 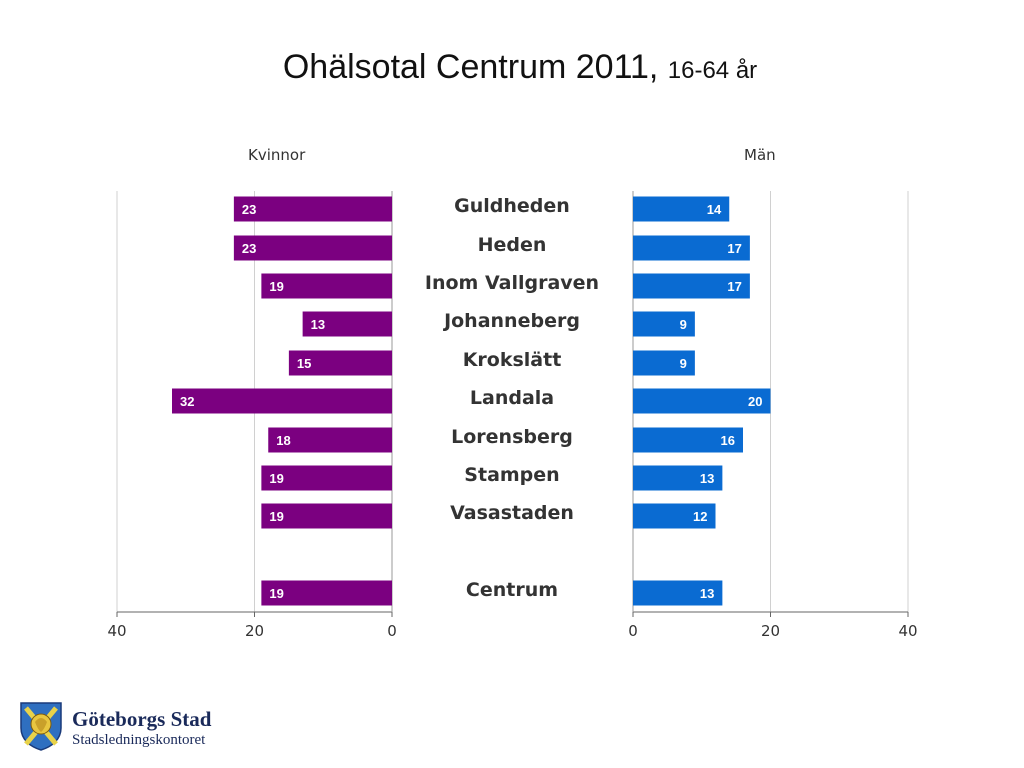 I want to click on category-label: Heden, so click(x=512, y=245).